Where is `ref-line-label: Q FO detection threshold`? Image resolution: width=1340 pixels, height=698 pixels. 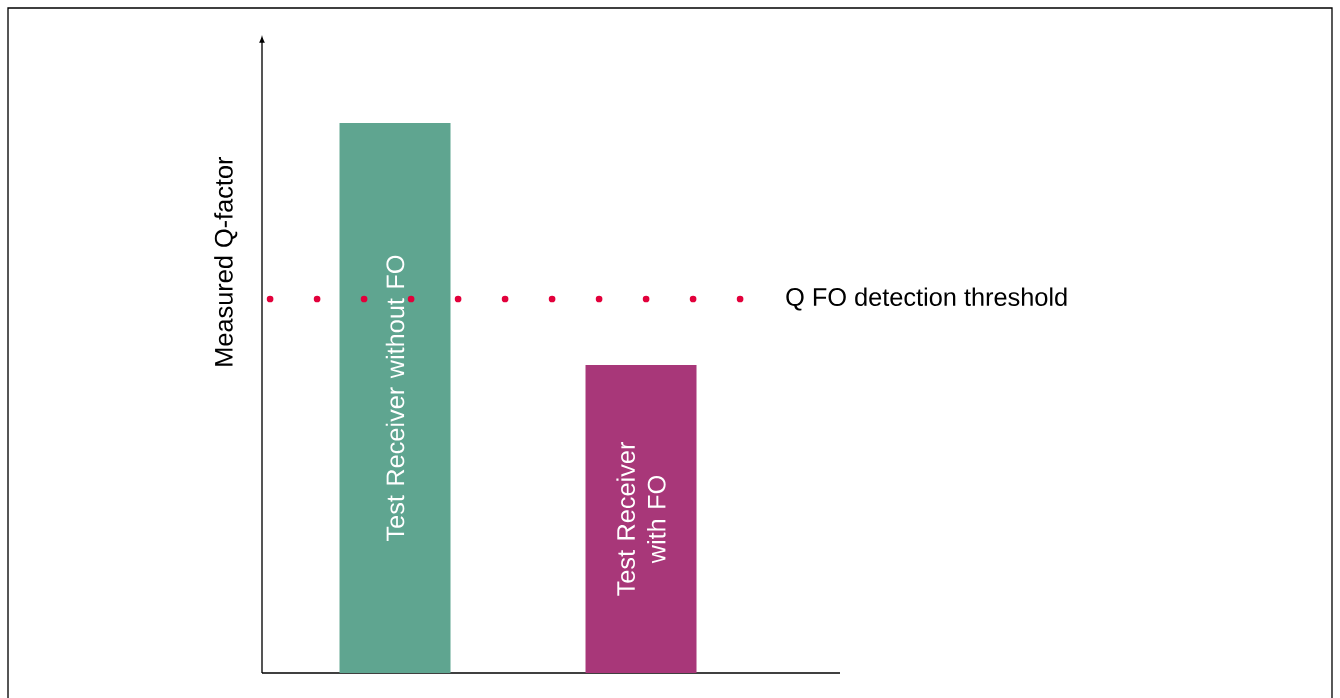 ref-line-label: Q FO detection threshold is located at coordinates (926, 299).